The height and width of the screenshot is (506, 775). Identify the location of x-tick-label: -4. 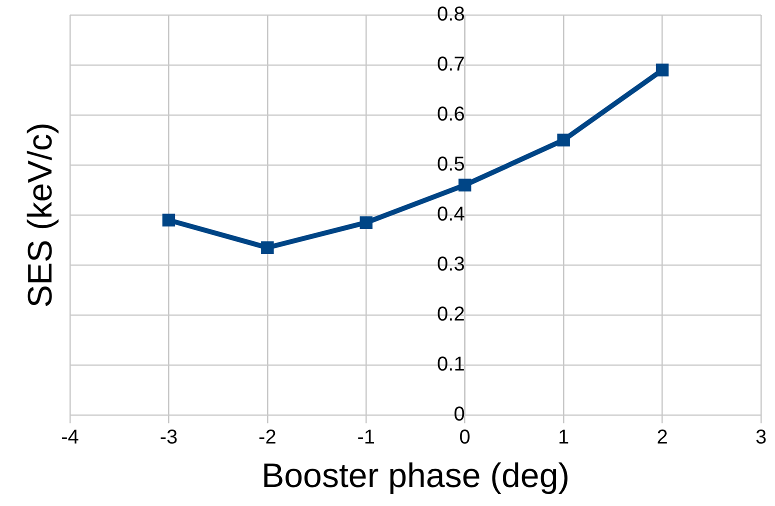
(70, 437).